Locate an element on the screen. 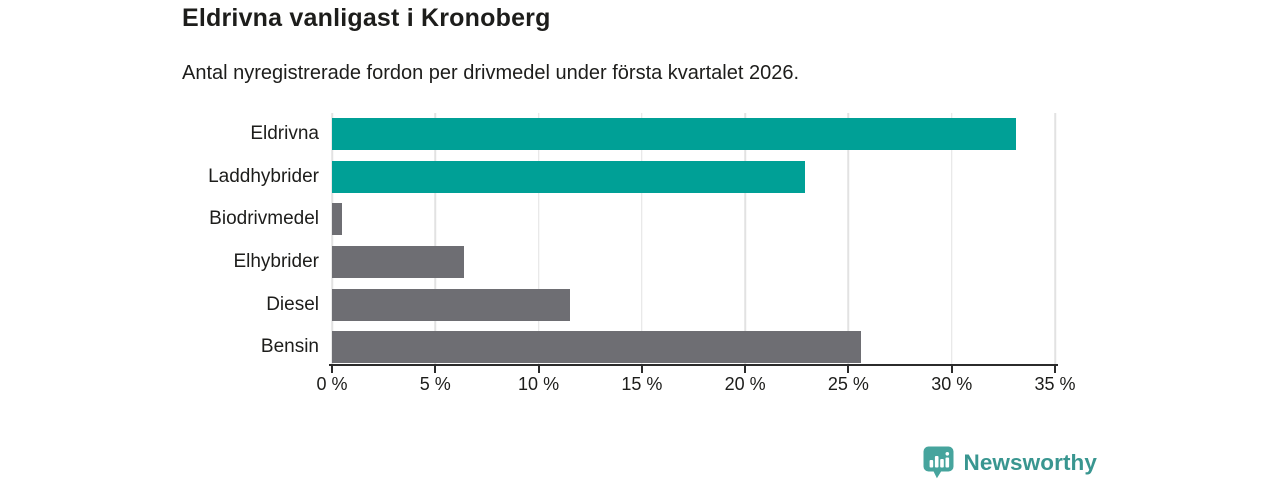  newsworthy-wordmark: Newsworthy is located at coordinates (1030, 462).